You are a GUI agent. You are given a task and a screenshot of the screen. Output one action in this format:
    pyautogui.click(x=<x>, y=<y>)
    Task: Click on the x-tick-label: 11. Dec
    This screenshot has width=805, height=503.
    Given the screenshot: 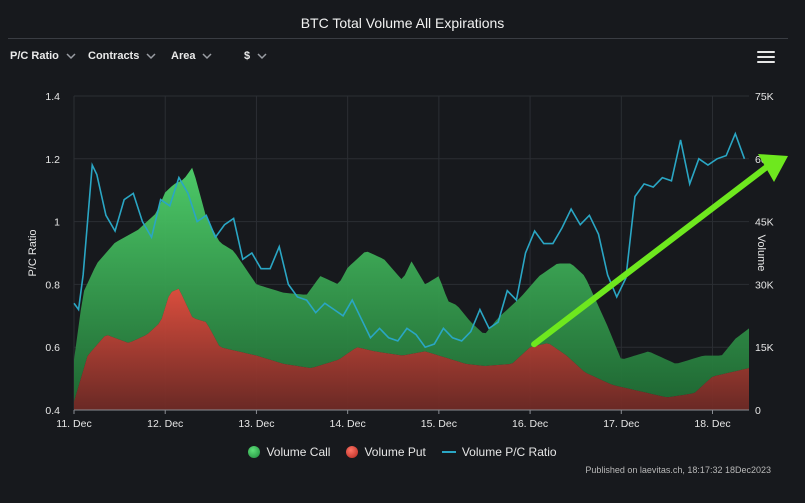 What is the action you would take?
    pyautogui.click(x=73, y=424)
    